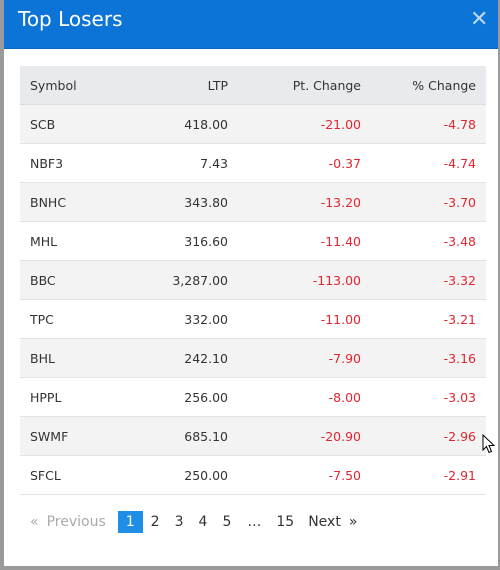  I want to click on close-icon: ✕, so click(479, 19).